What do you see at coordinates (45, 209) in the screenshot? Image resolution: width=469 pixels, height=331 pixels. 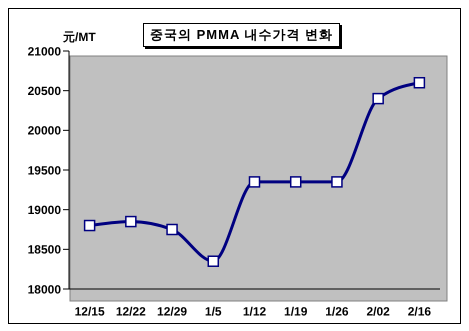 I see `y-tick-label: 19000` at bounding box center [45, 209].